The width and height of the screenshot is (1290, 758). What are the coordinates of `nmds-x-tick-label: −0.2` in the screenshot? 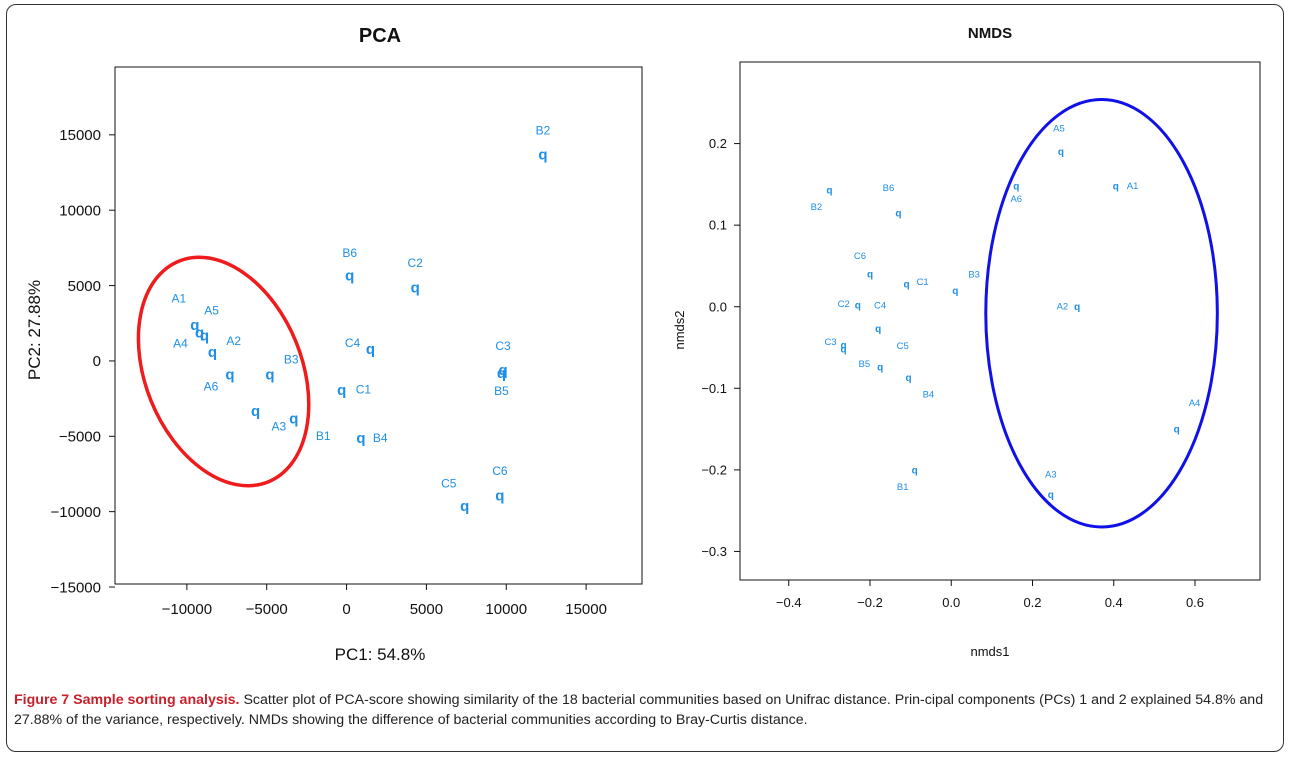 It's located at (870, 602).